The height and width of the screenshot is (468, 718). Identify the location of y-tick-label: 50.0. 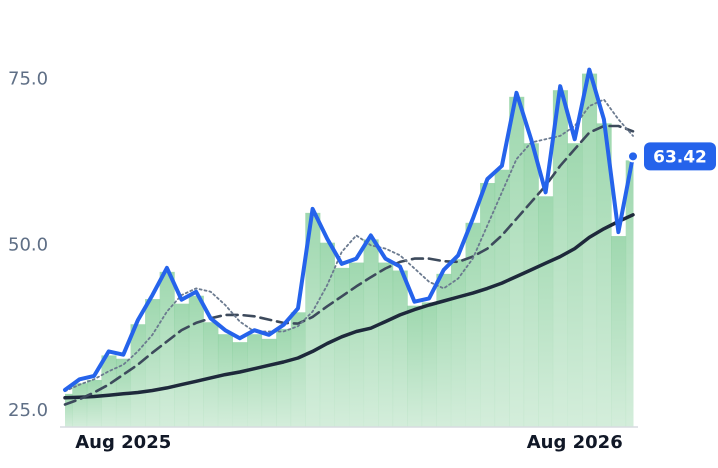
(28, 244).